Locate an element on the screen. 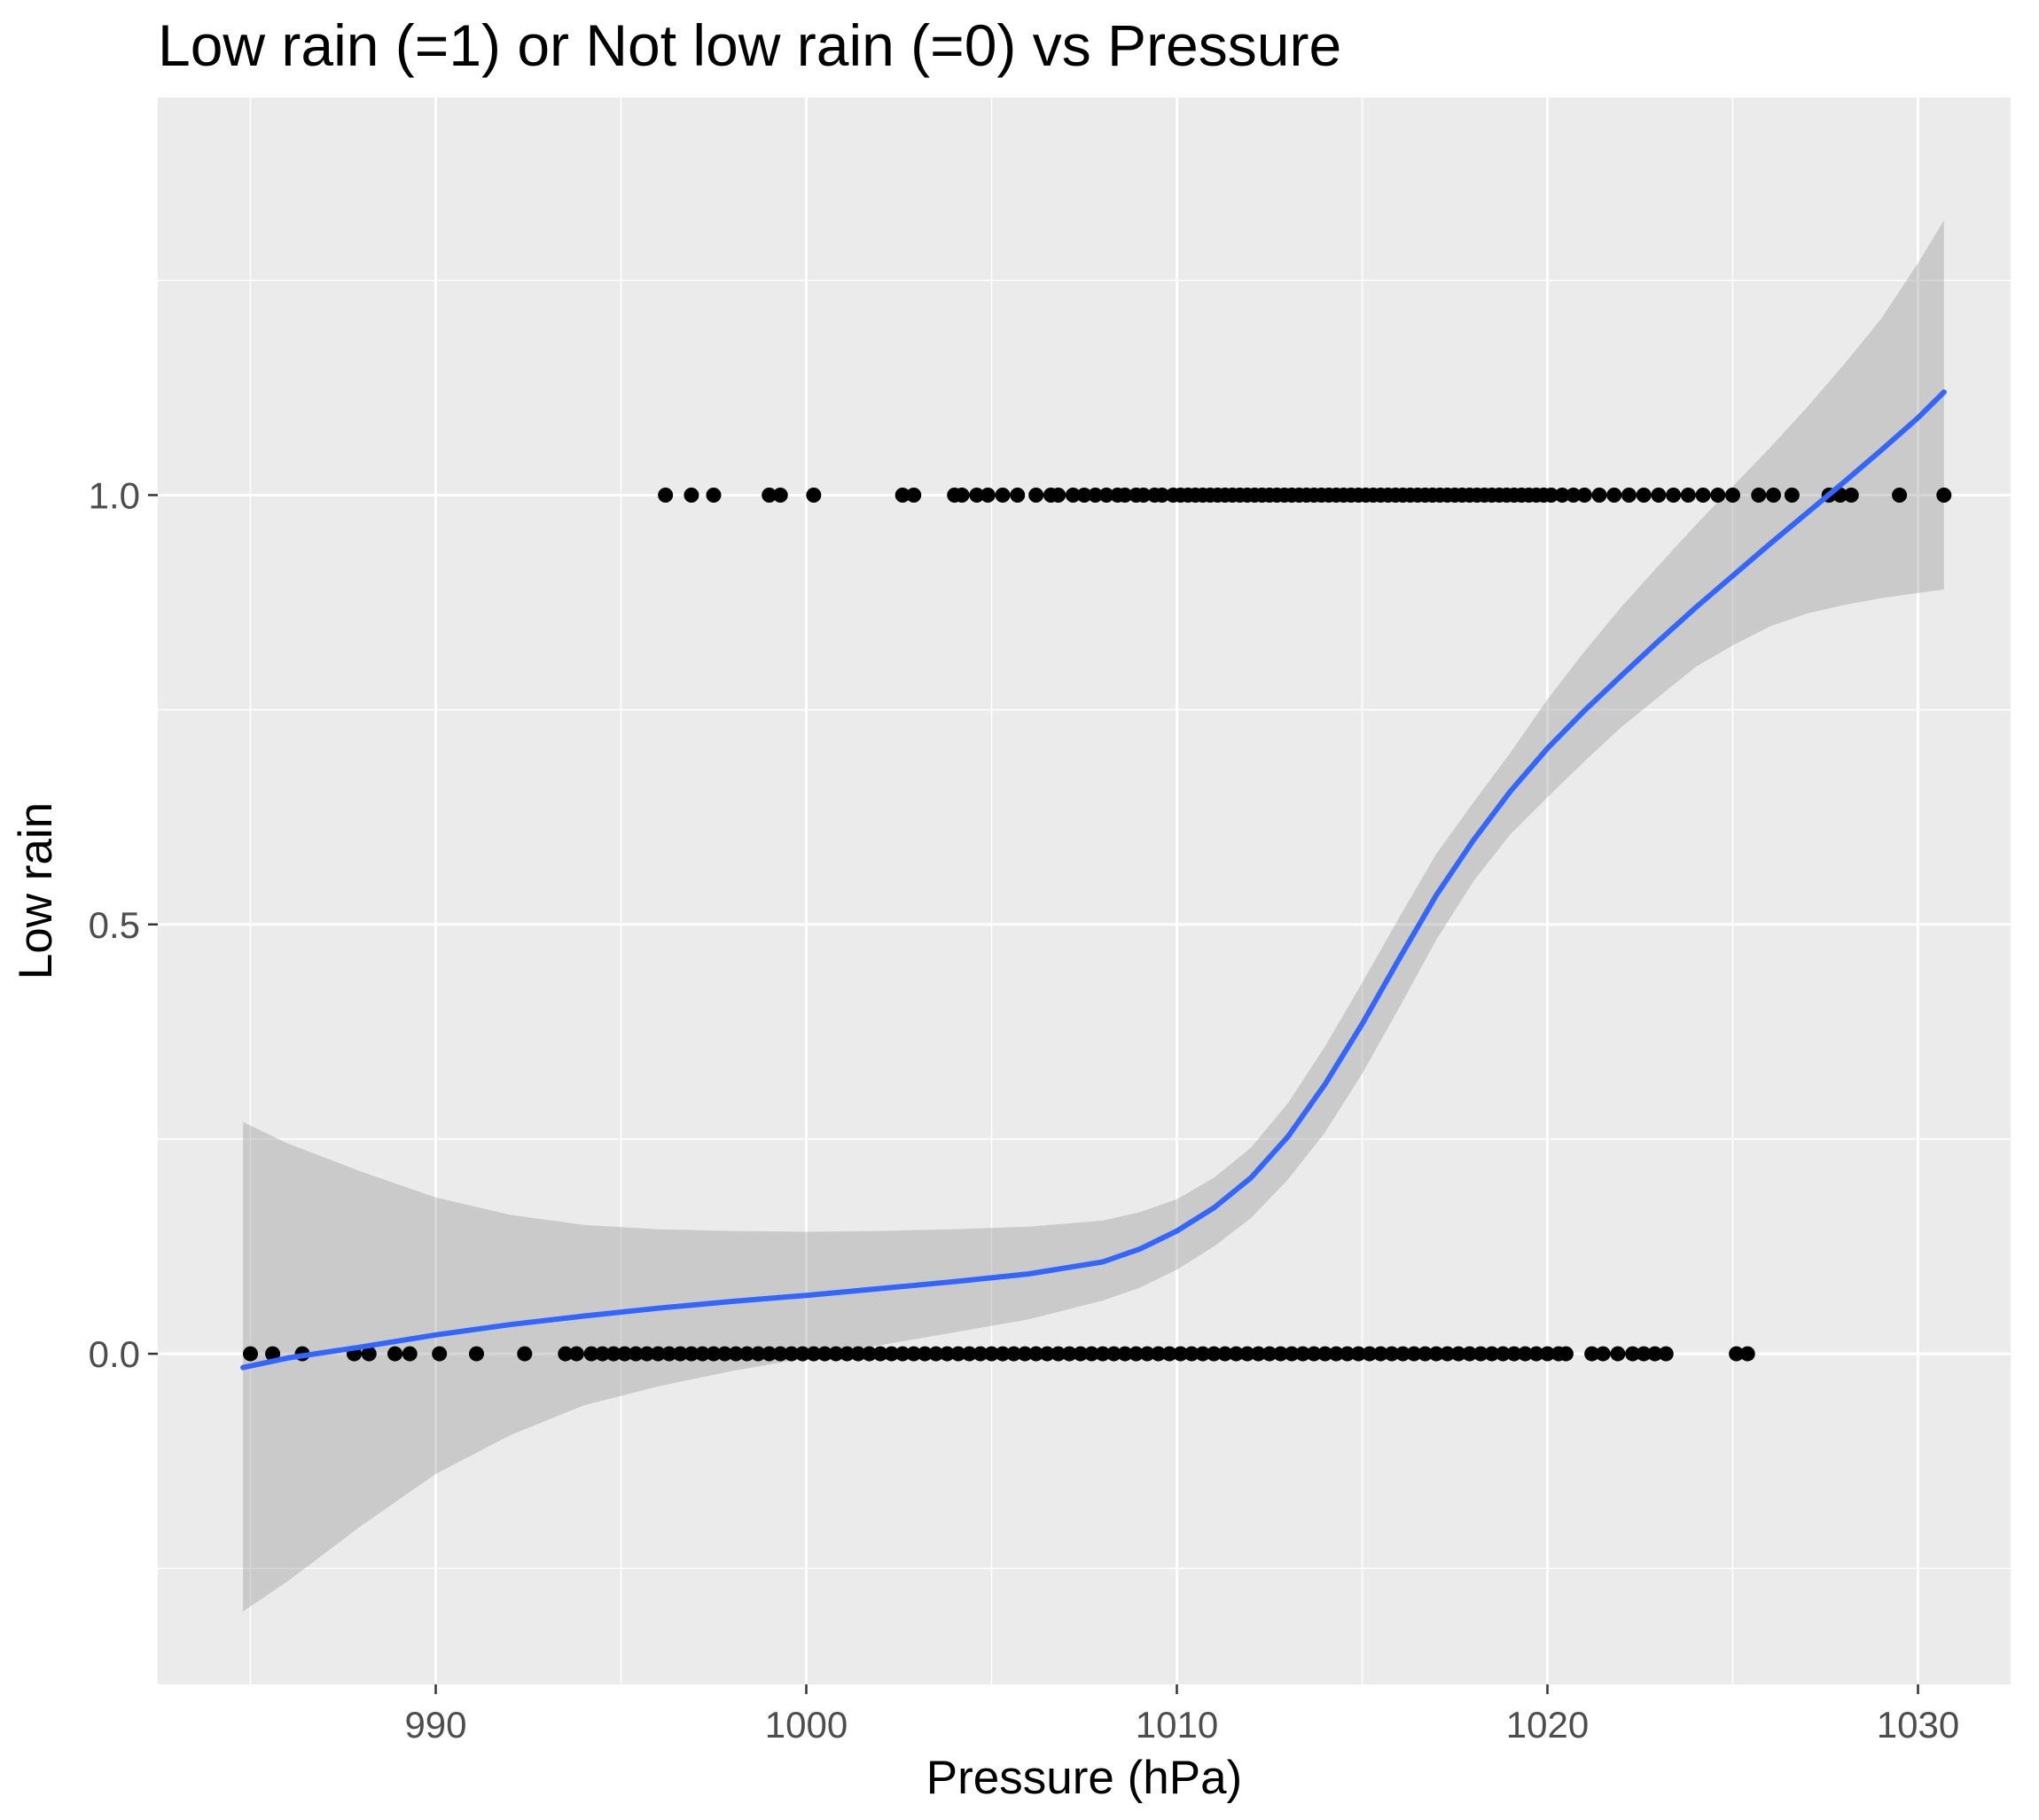  x-axis-label: Pressure (hPa) is located at coordinates (1084, 1778).